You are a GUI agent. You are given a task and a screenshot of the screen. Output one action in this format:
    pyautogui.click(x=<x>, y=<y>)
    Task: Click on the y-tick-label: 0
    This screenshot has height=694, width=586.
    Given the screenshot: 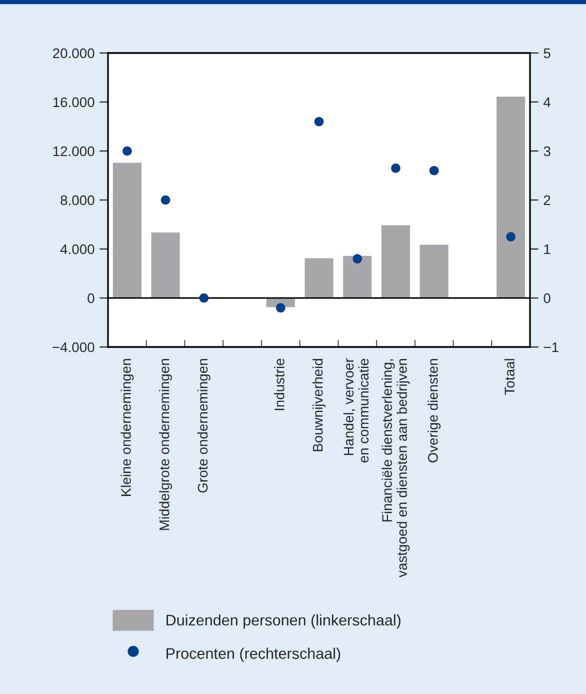 What is the action you would take?
    pyautogui.click(x=91, y=298)
    